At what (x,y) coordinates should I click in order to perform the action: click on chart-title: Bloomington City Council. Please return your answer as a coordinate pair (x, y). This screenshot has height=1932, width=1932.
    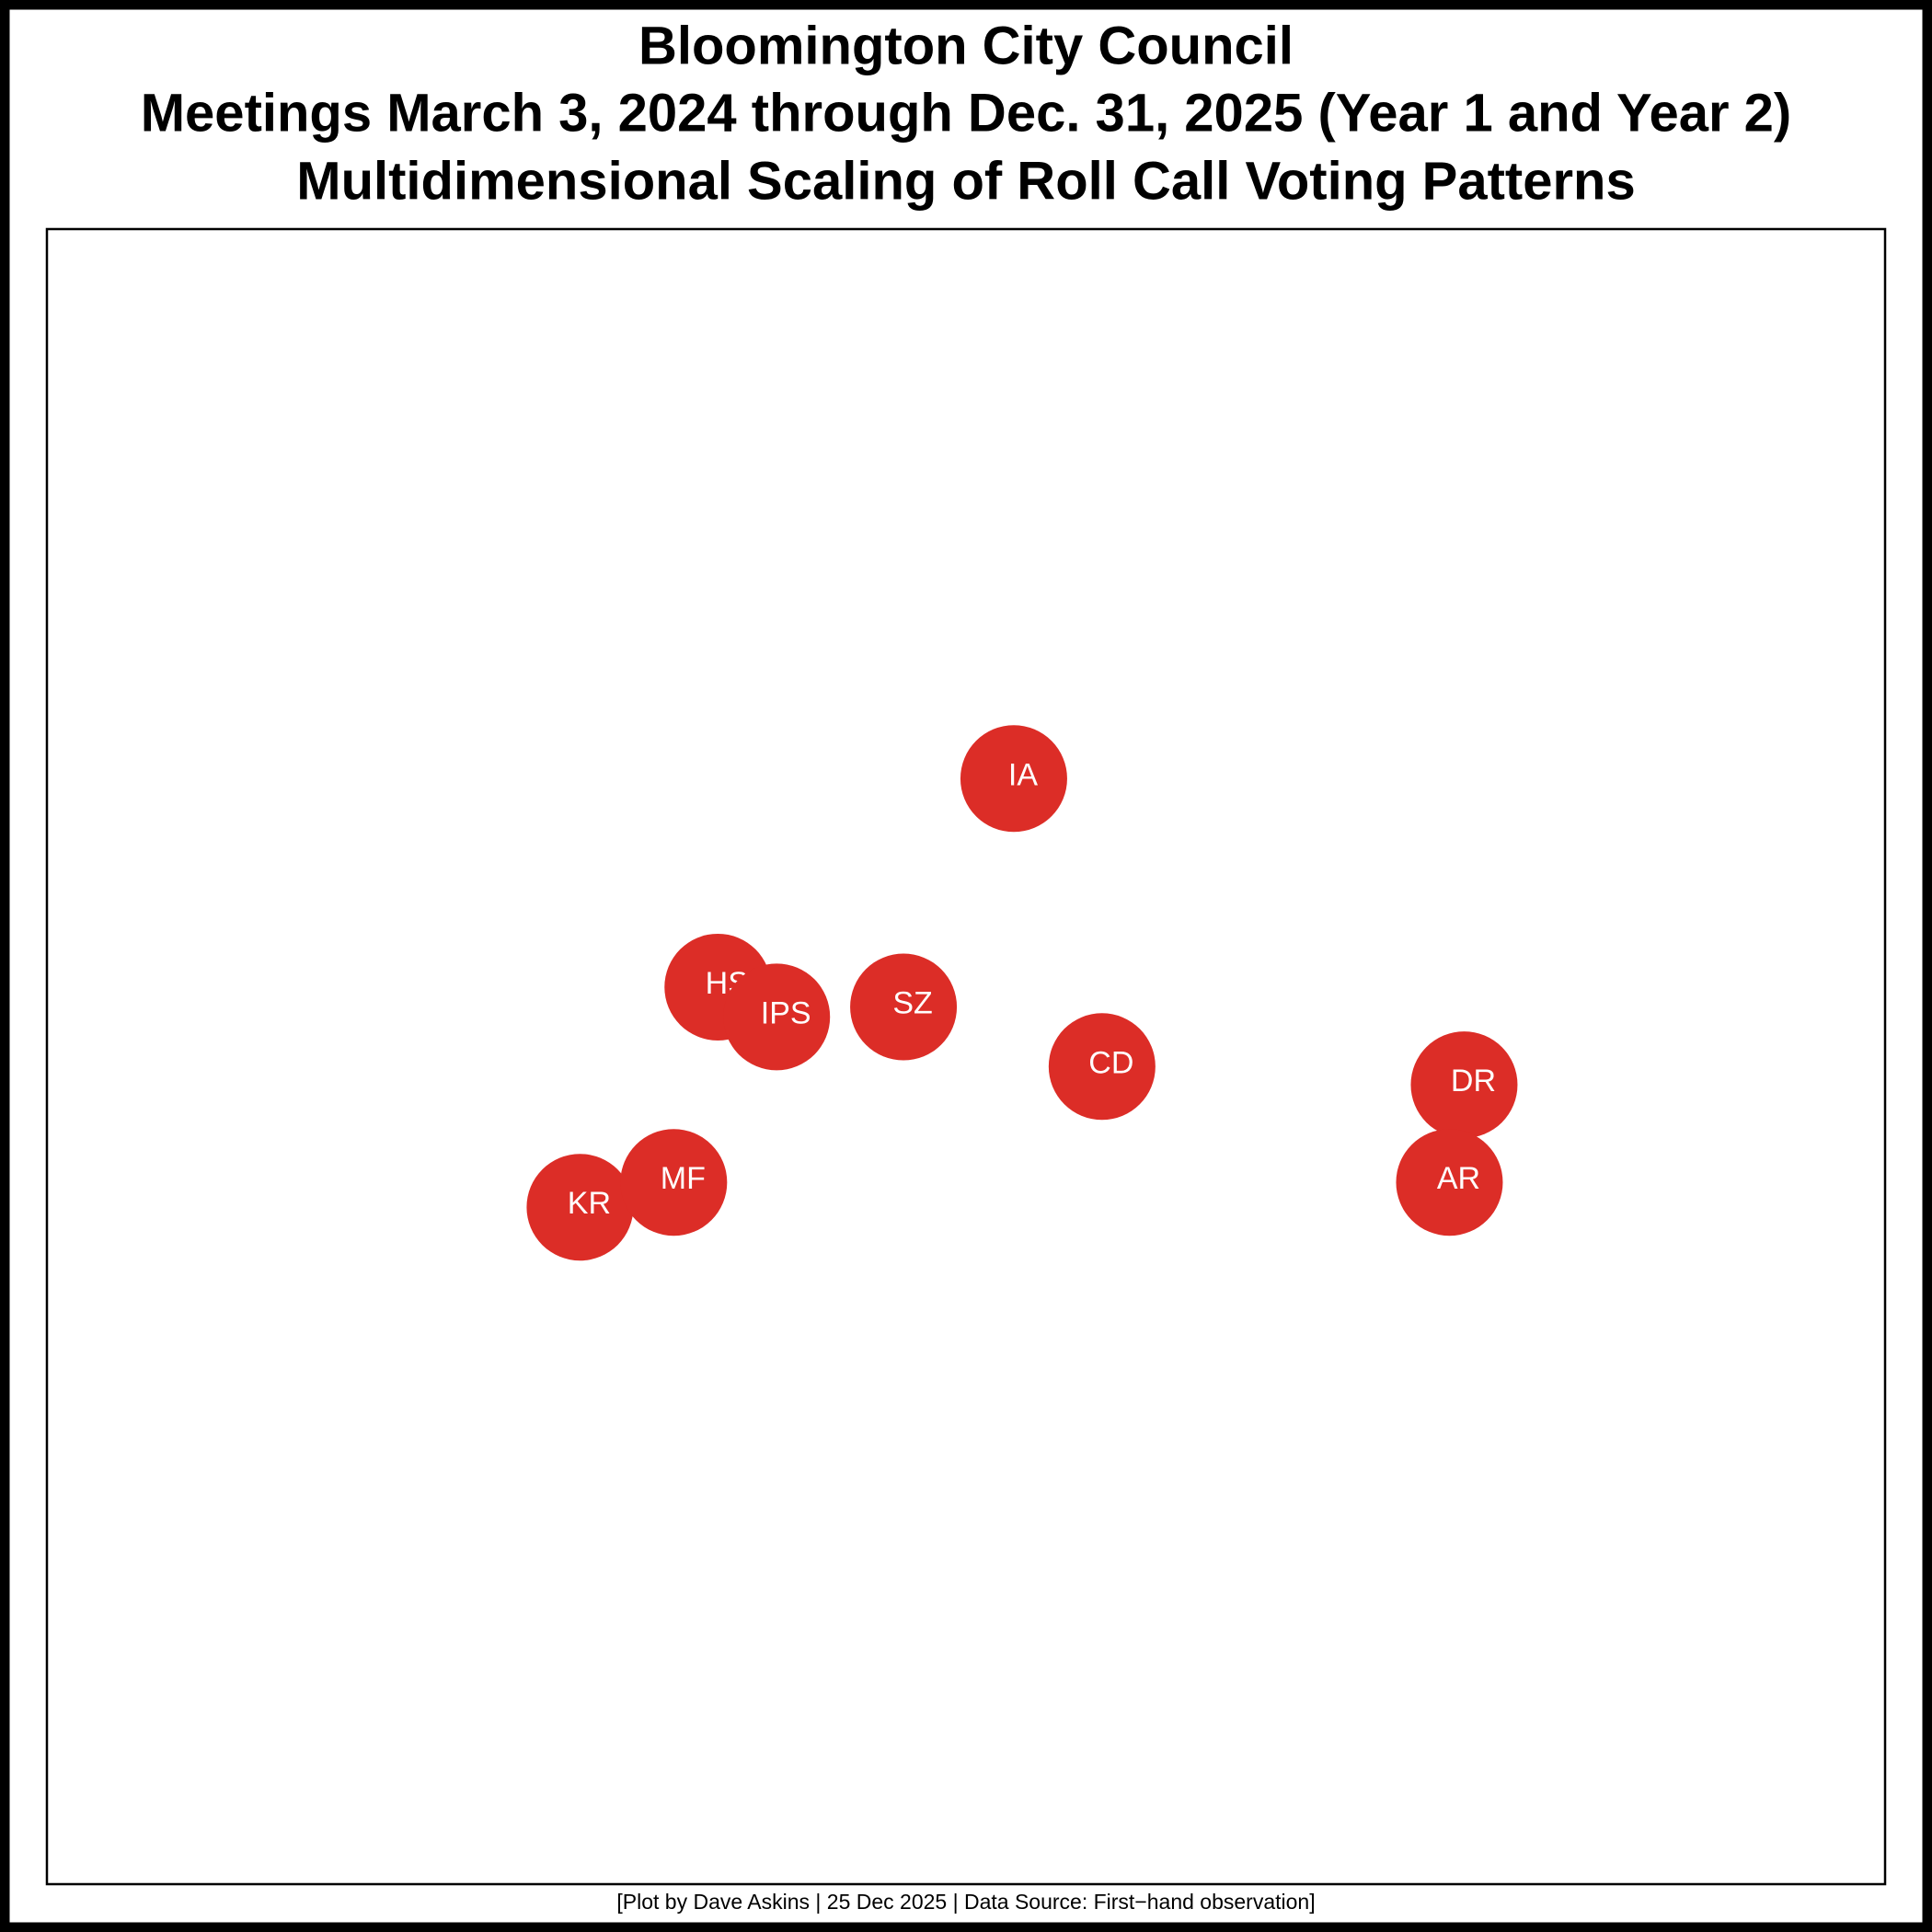
    Looking at the image, I should click on (966, 45).